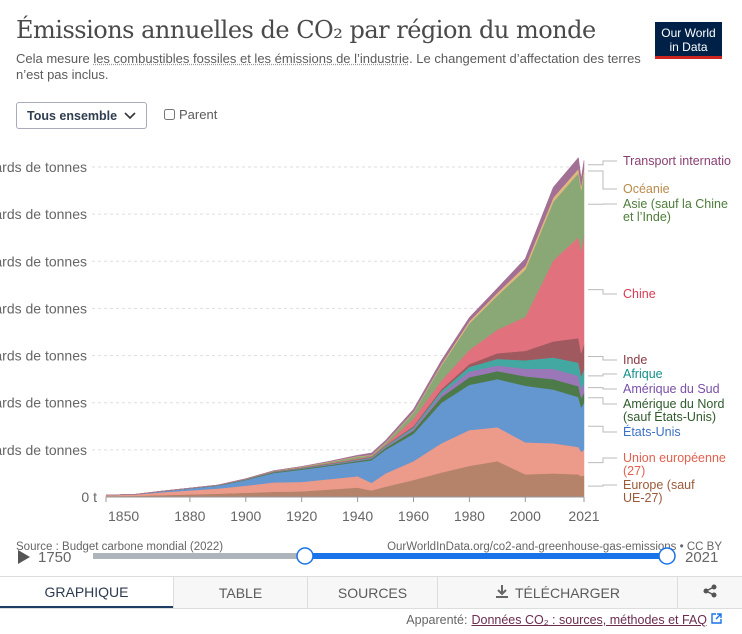 The height and width of the screenshot is (634, 742). I want to click on tab-bar: GRAPHIQUE TABLE SOURCES TÉLÉCHARGER, so click(371, 592).